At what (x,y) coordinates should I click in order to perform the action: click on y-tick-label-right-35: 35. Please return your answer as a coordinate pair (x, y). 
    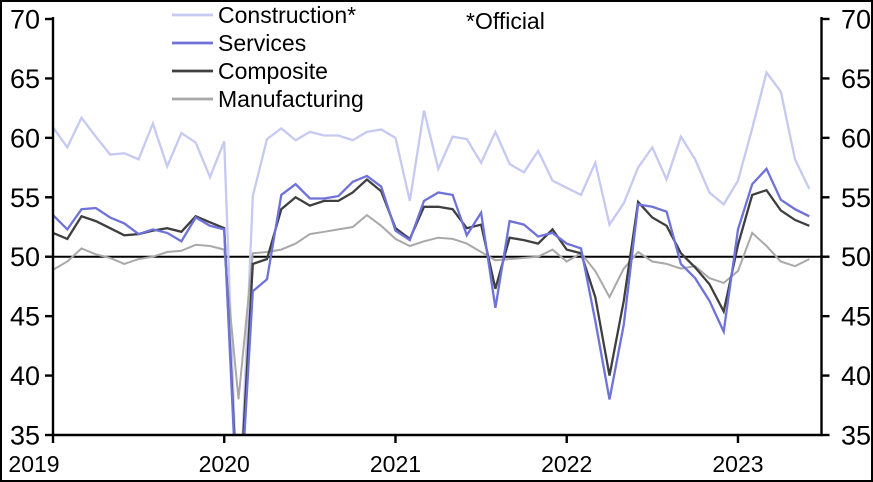
    Looking at the image, I should click on (856, 436).